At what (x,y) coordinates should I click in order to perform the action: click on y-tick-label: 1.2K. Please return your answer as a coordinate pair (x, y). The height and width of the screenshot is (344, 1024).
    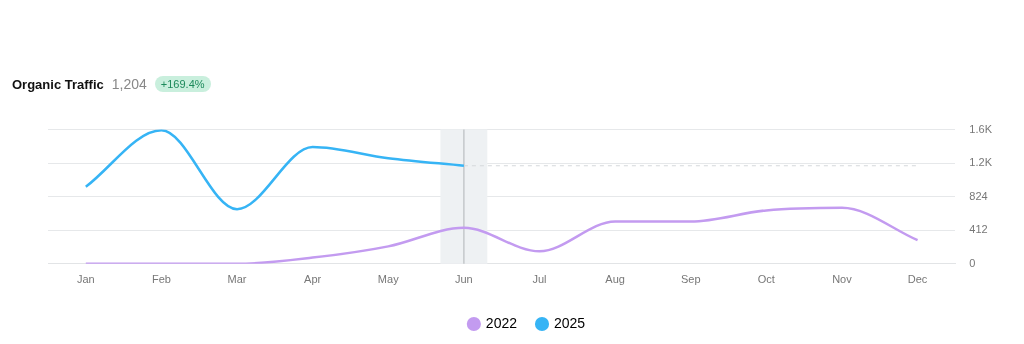
    Looking at the image, I should click on (981, 162).